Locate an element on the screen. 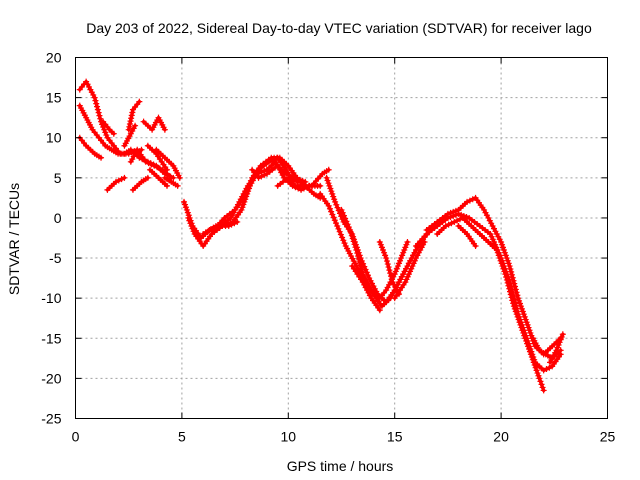 The height and width of the screenshot is (480, 640). y-tick-label: 20 is located at coordinates (54, 58).